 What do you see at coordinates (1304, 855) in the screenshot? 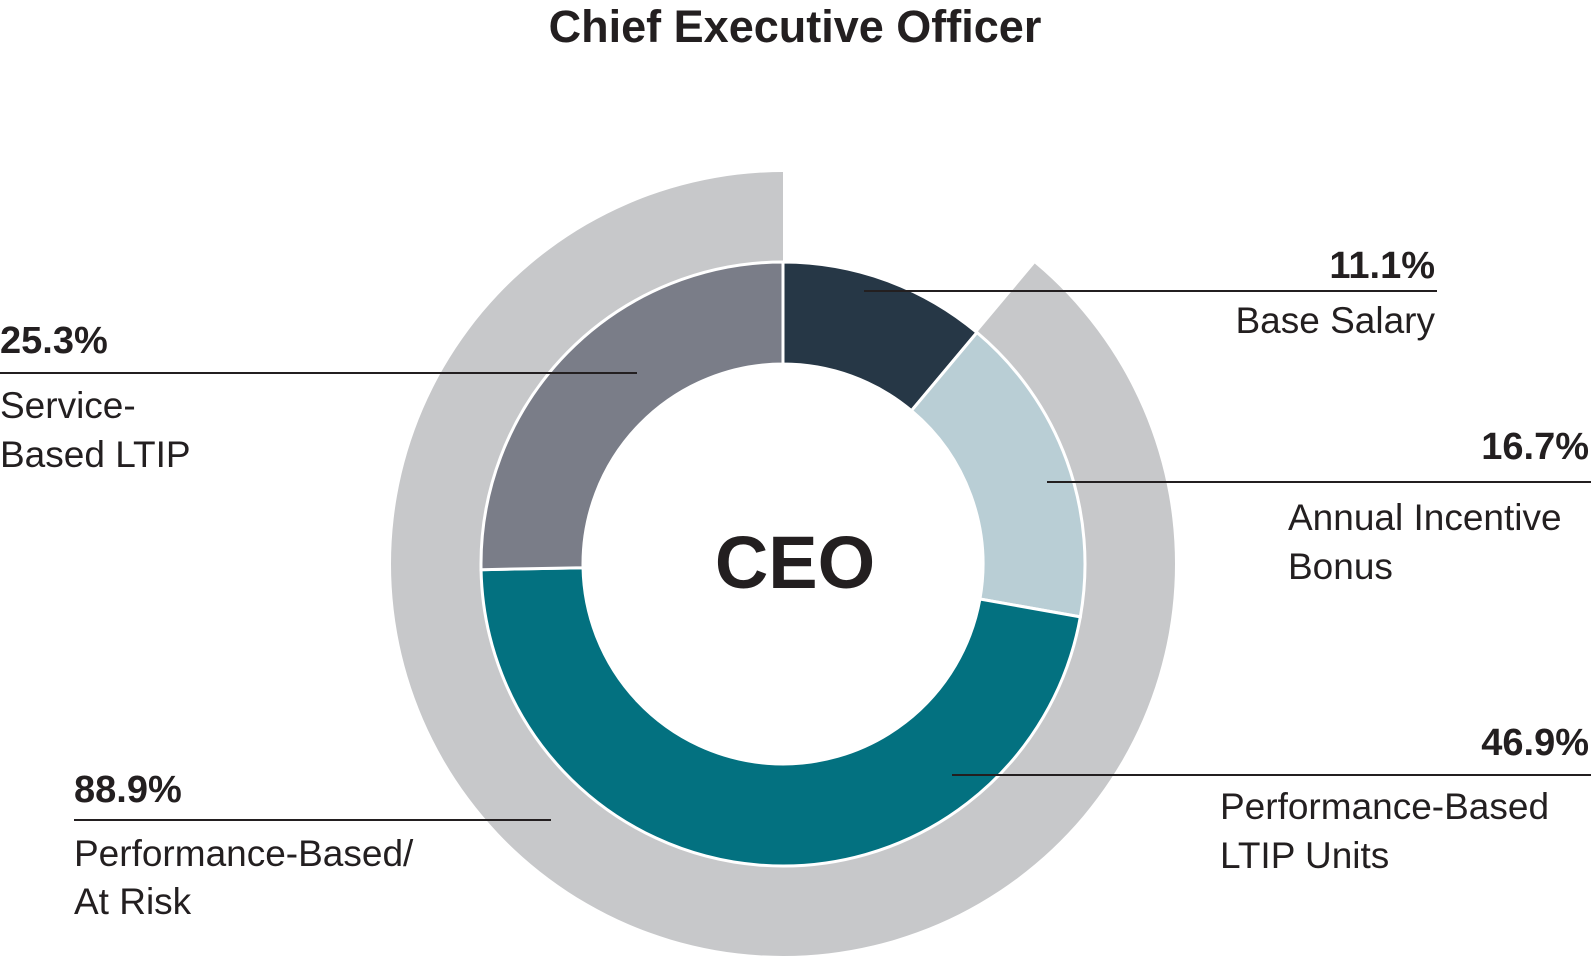
I see `category-label-performance-based-ltip-units-line-2: LTIP Units` at bounding box center [1304, 855].